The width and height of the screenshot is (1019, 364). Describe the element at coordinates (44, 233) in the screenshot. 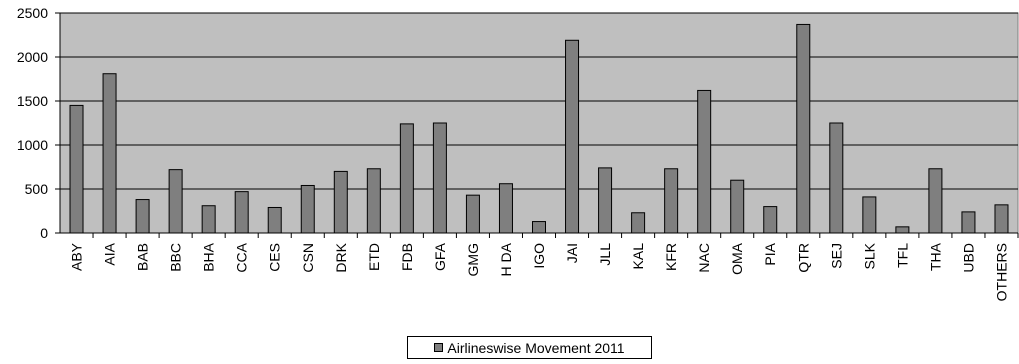

I see `y-tick-label: 0` at that location.